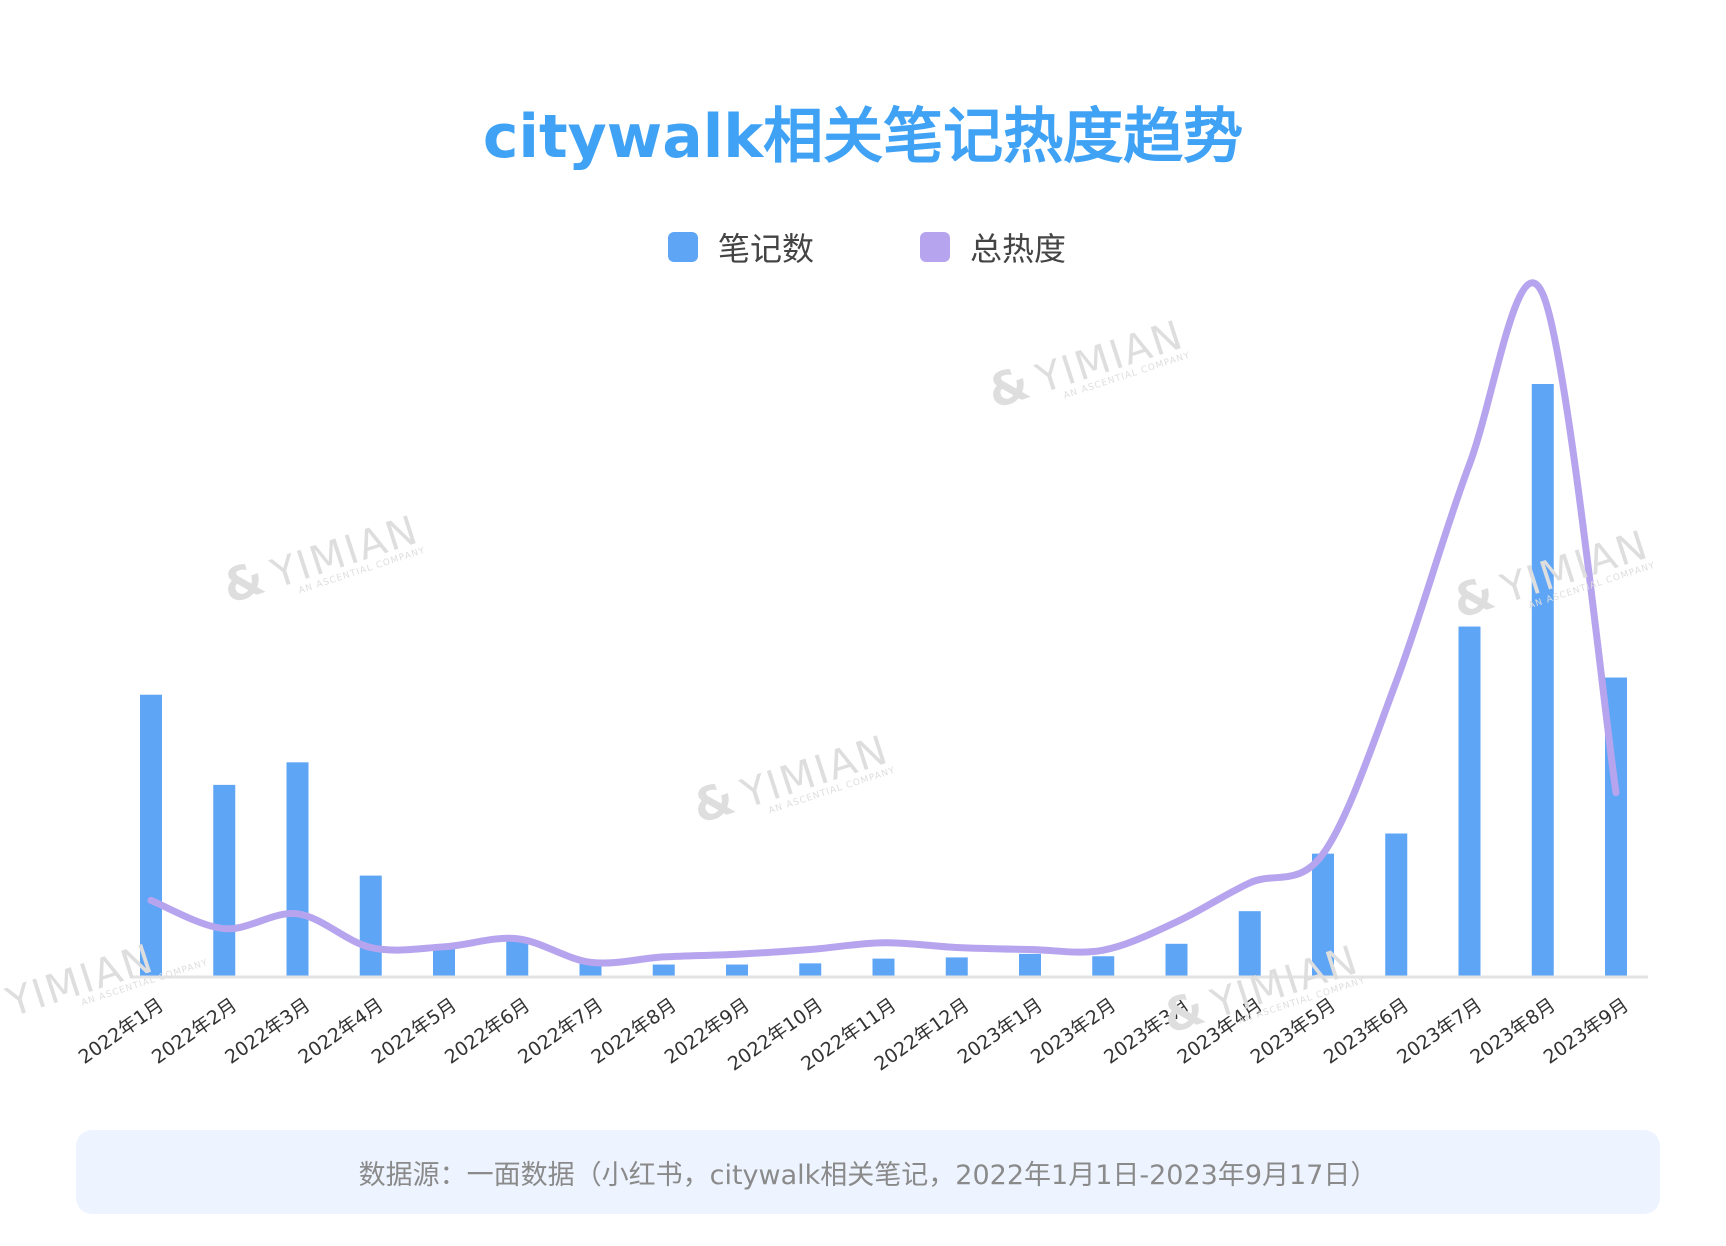  I want to click on legend-label-notes: 笔记数, so click(766, 249).